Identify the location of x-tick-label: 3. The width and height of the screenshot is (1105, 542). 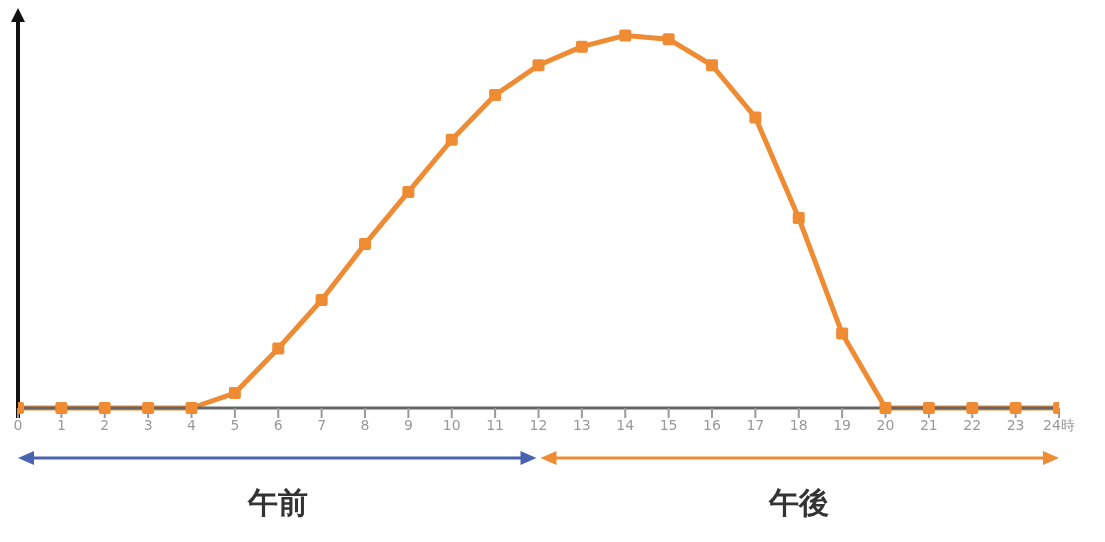
(148, 424).